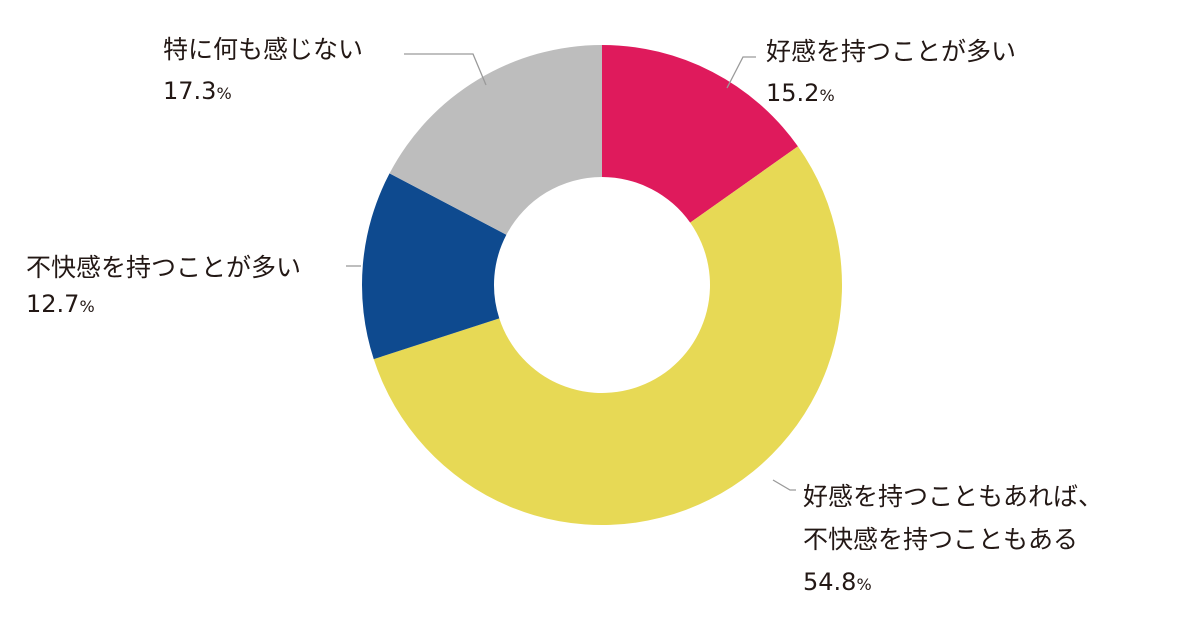 The image size is (1200, 636). What do you see at coordinates (445, 69) in the screenshot?
I see `leader-line-indifferent` at bounding box center [445, 69].